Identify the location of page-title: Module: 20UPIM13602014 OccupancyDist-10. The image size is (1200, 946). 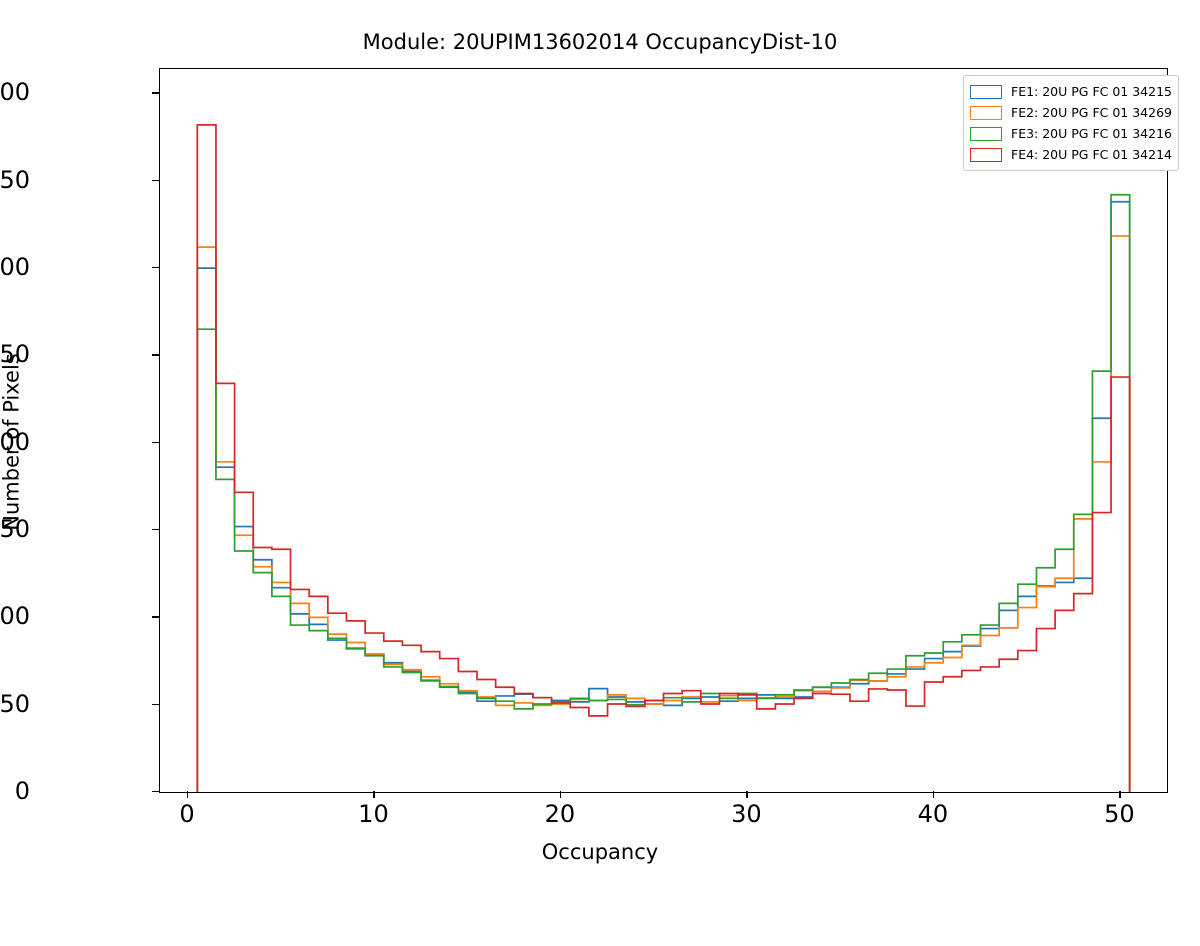
(600, 42).